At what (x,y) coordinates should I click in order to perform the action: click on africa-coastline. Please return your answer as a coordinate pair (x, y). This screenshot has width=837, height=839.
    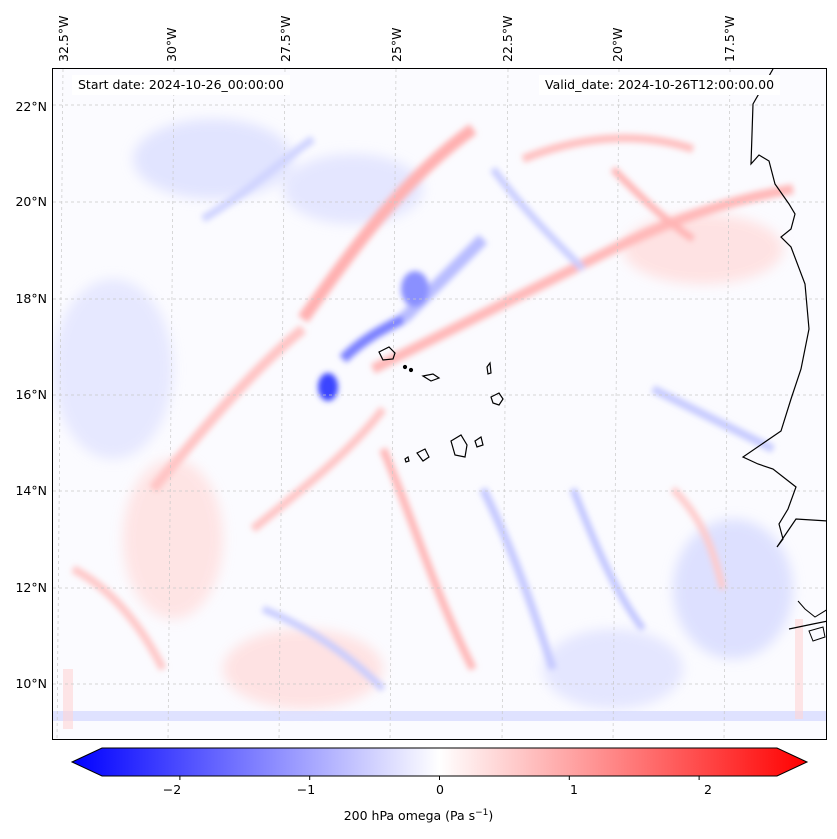
    Looking at the image, I should click on (783, 308).